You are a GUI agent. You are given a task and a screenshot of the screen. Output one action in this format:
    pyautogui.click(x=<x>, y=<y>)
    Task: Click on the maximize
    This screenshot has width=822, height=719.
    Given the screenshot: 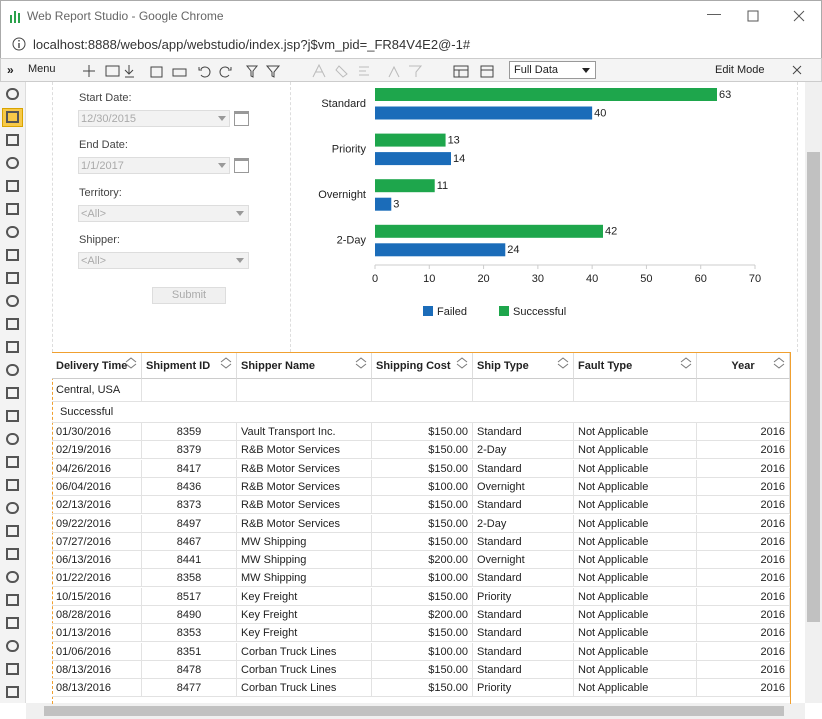 What is the action you would take?
    pyautogui.click(x=753, y=16)
    